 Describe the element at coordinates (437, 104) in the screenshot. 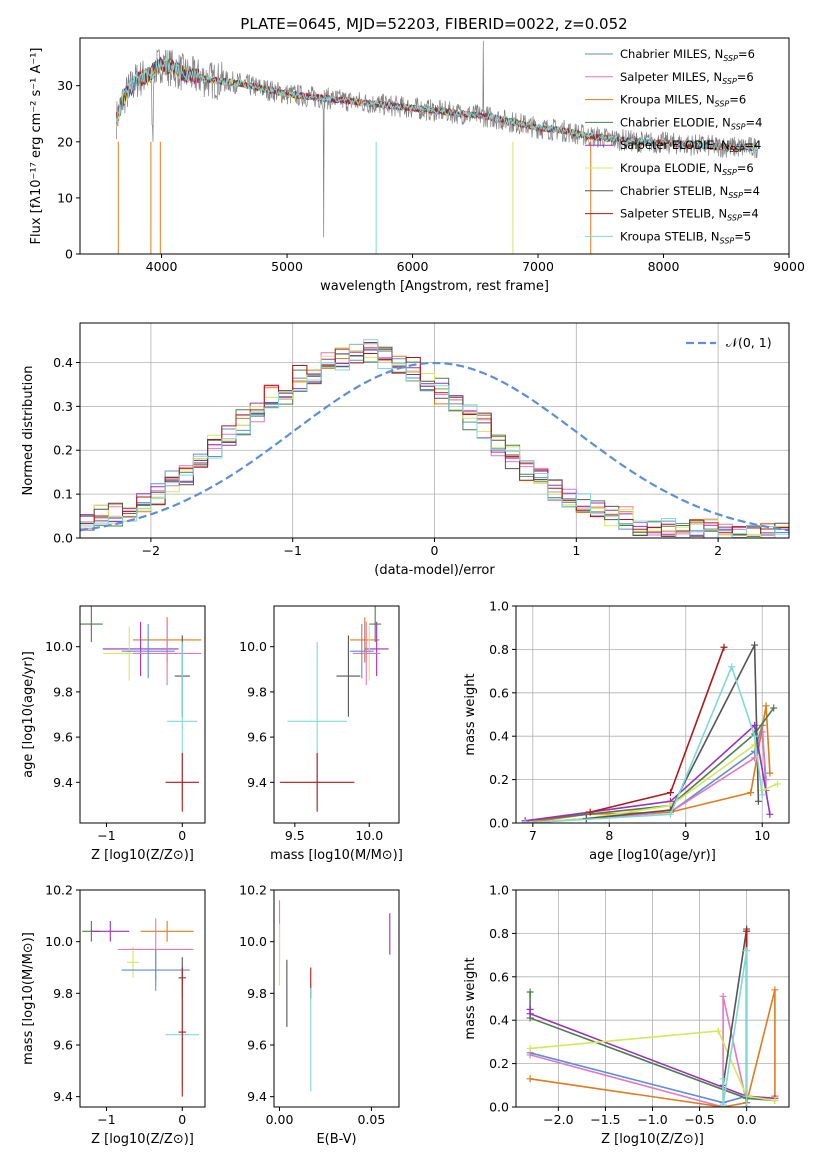

I see `spectrum-model-line` at that location.